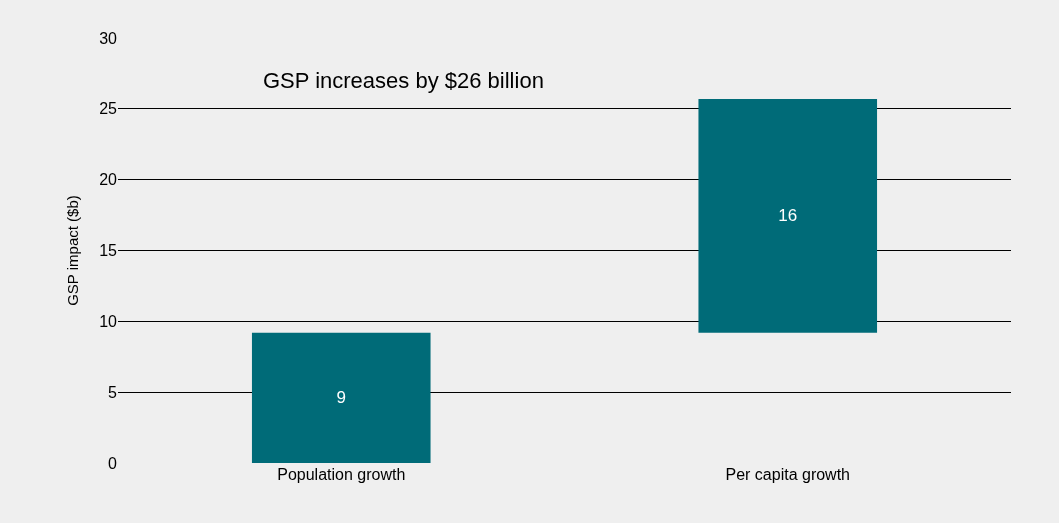 Image resolution: width=1059 pixels, height=523 pixels. Describe the element at coordinates (108, 38) in the screenshot. I see `y-tick-label: 30` at that location.